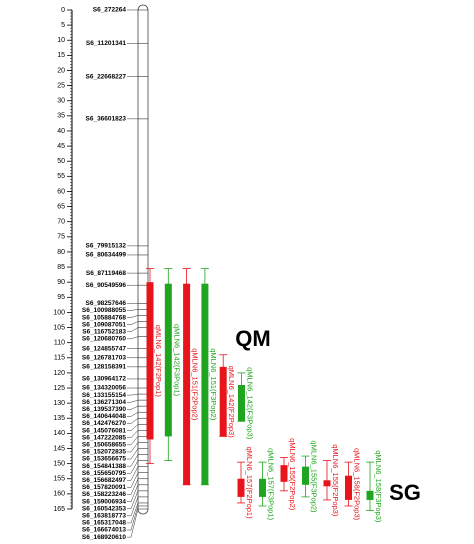 This screenshot has width=474, height=544. What do you see at coordinates (104, 466) in the screenshot?
I see `marker-label: S6_154841388` at bounding box center [104, 466].